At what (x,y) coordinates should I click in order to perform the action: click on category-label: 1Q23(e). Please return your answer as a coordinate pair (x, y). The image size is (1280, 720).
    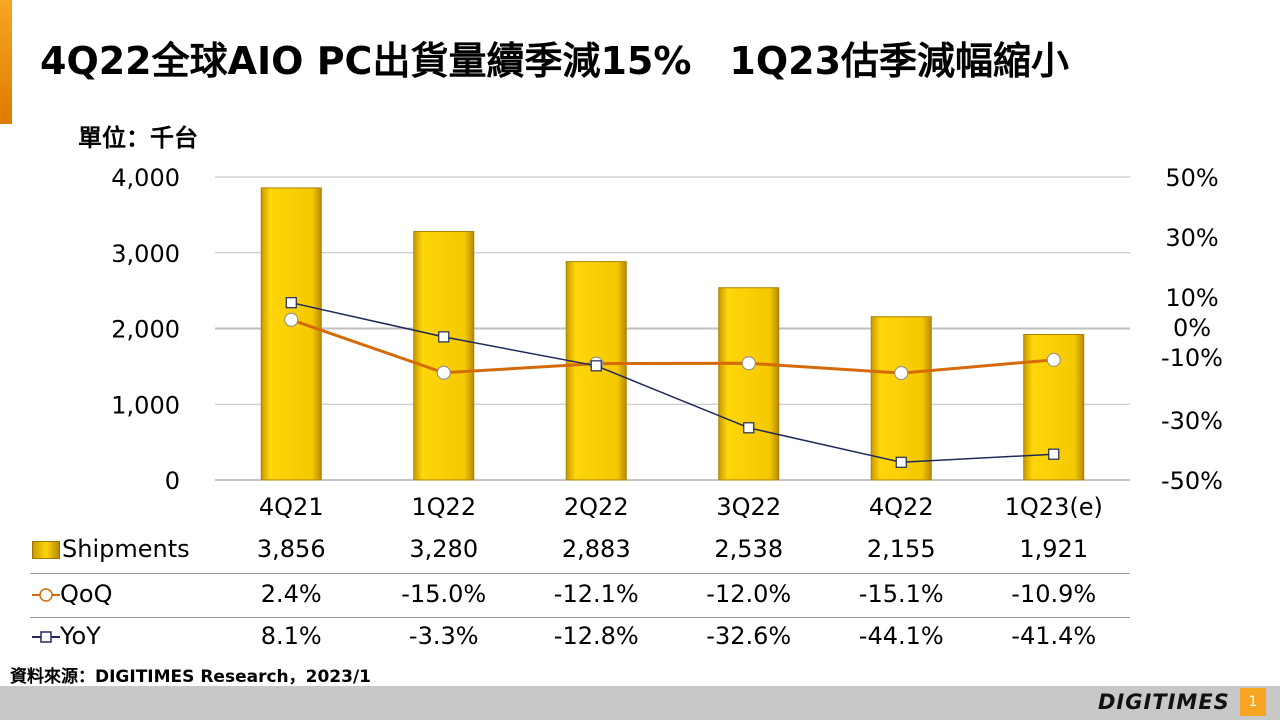
    Looking at the image, I should click on (1054, 507).